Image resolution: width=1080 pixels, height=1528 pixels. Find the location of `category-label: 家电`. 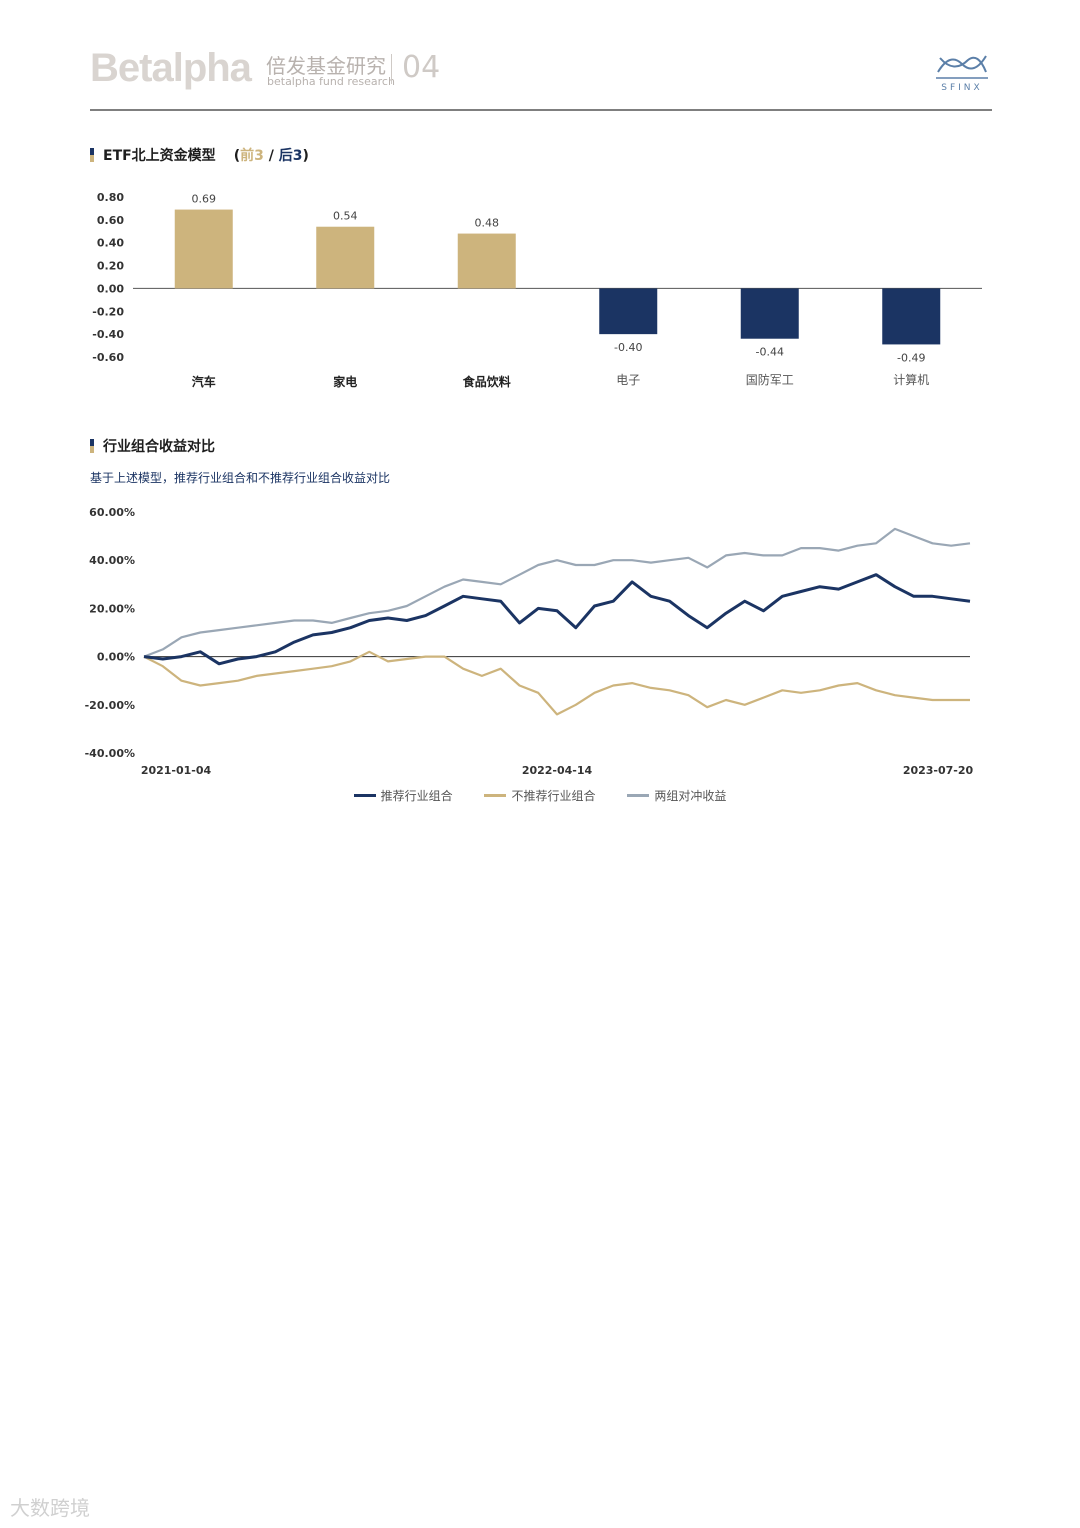

category-label: 家电 is located at coordinates (345, 381).